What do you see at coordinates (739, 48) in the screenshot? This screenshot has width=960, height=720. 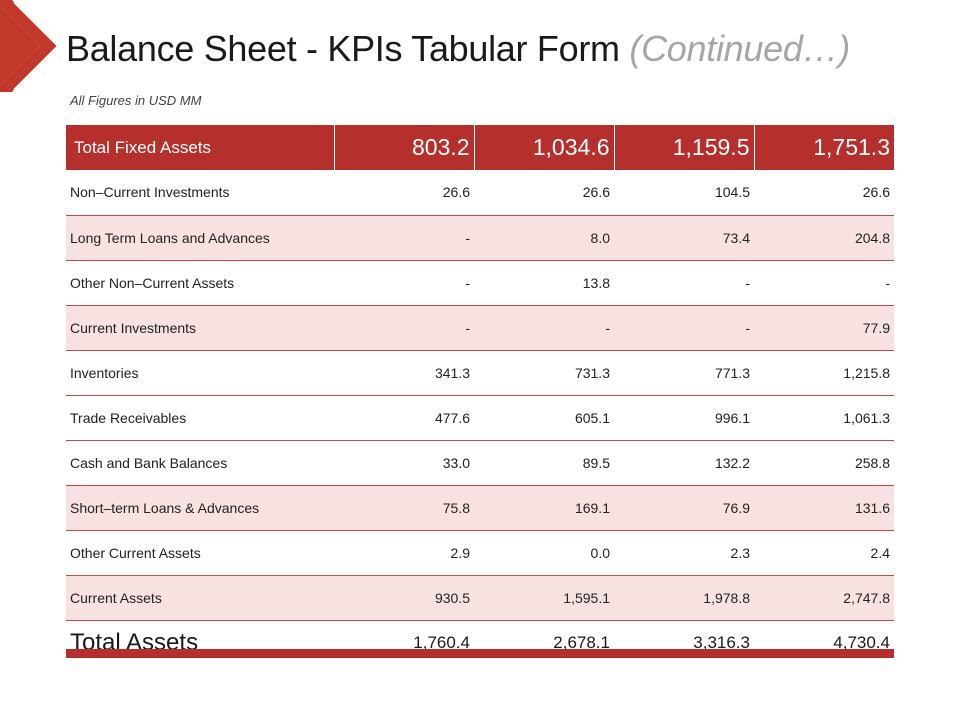 I see `title-continued: (Continued…)` at bounding box center [739, 48].